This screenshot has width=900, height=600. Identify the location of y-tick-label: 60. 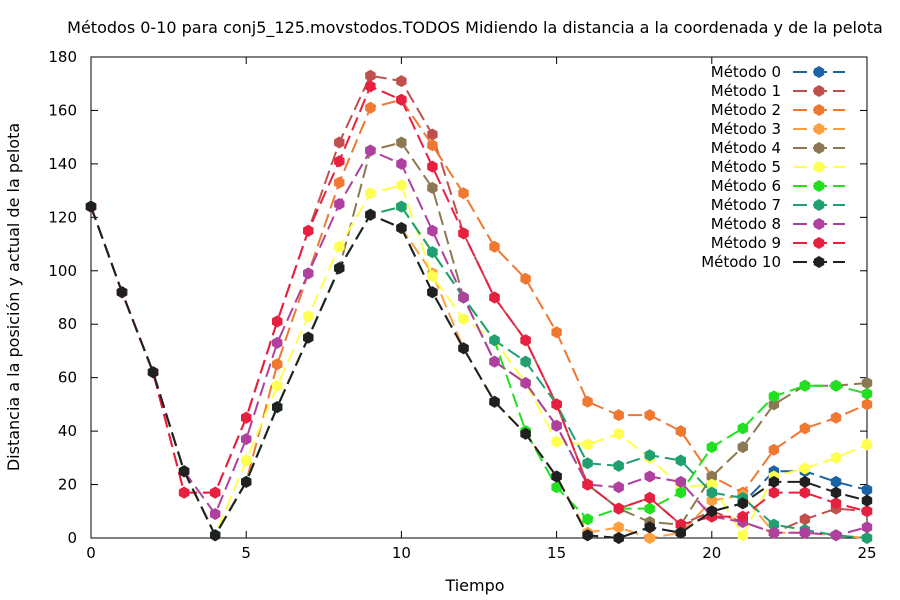
(67, 378).